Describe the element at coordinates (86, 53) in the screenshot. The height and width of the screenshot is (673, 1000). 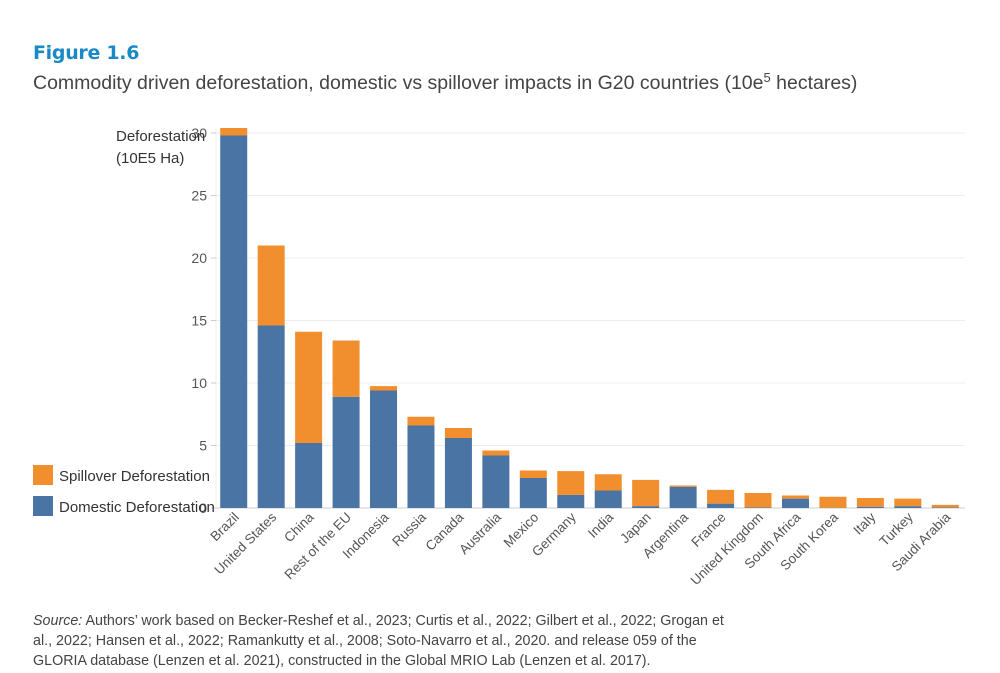
I see `figure-label: Figure 1.6` at that location.